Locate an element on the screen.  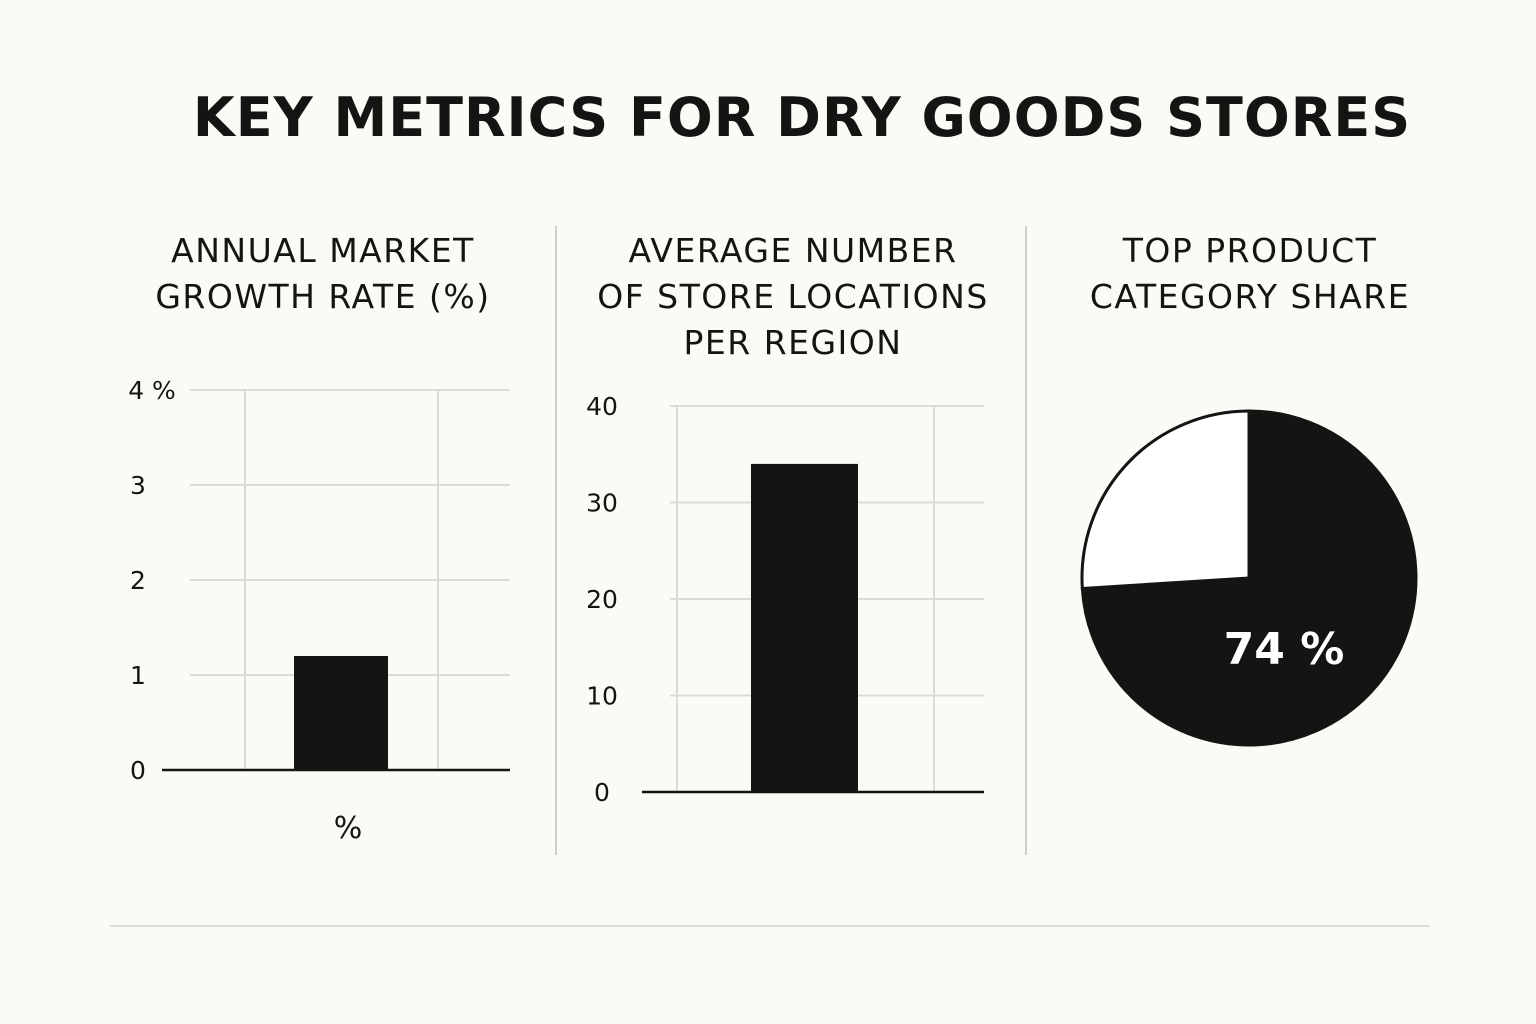
y-tick-label: 2 is located at coordinates (138, 580).